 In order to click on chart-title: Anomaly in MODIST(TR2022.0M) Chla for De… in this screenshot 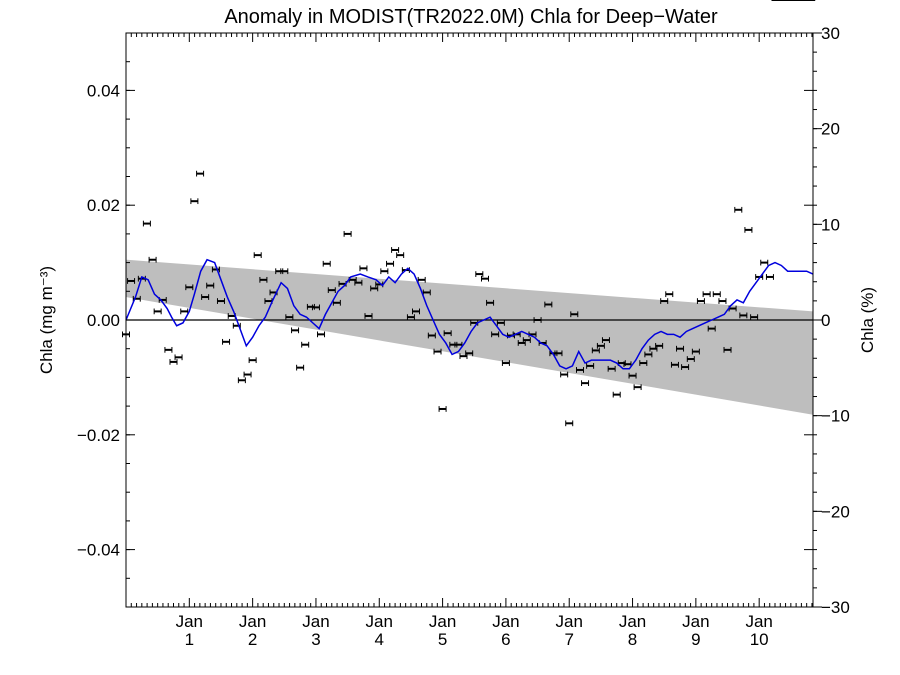, I will do `click(471, 17)`.